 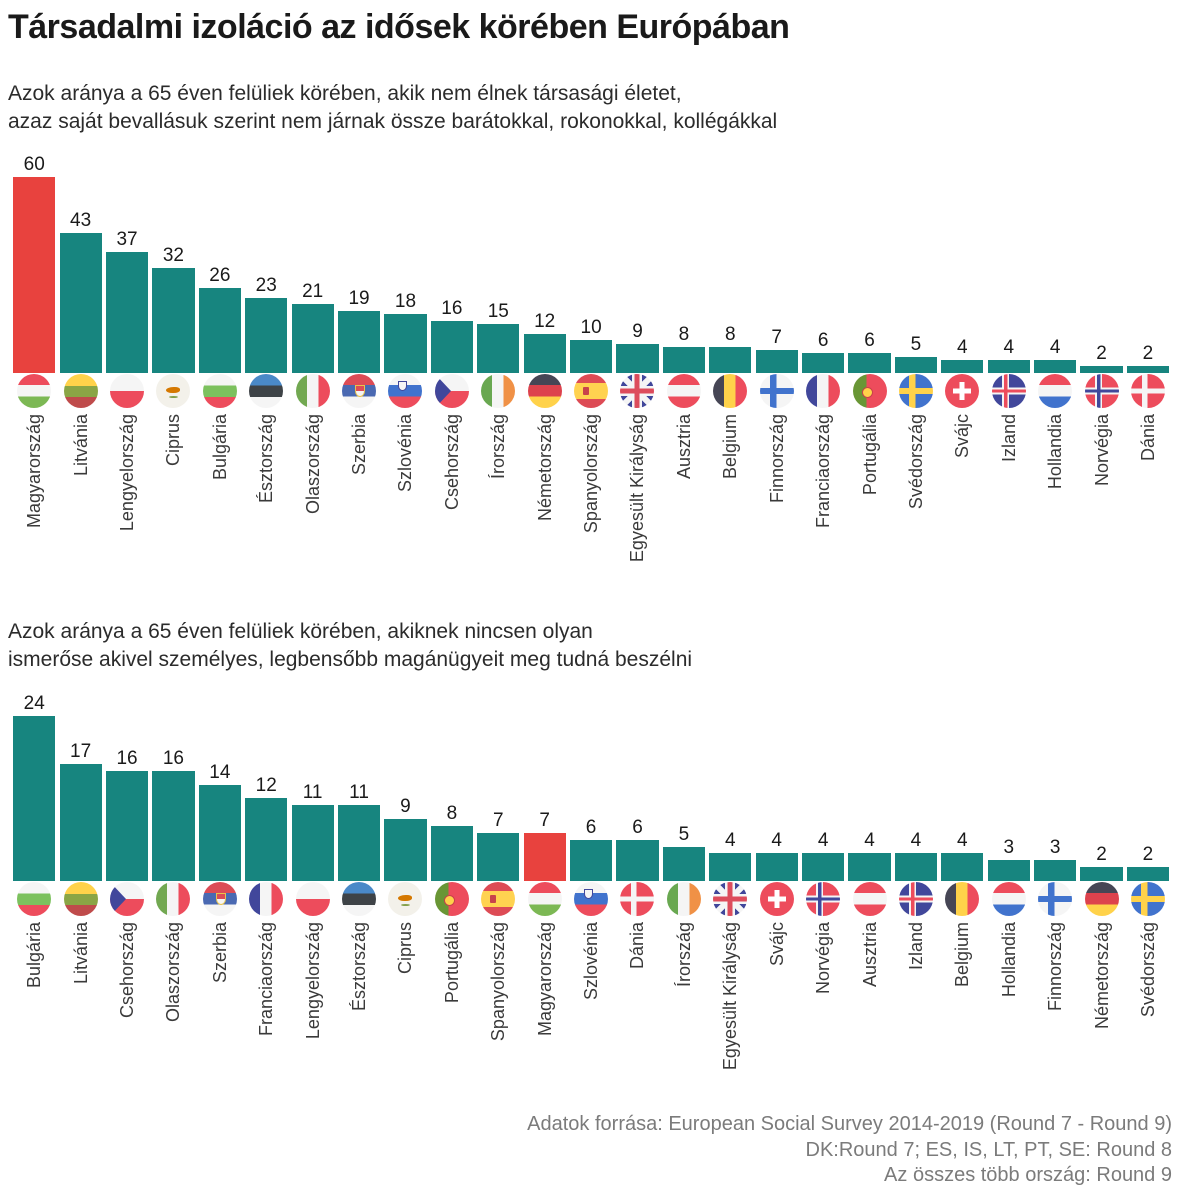 What do you see at coordinates (591, 961) in the screenshot?
I see `bar-category-label: Szlovénia` at bounding box center [591, 961].